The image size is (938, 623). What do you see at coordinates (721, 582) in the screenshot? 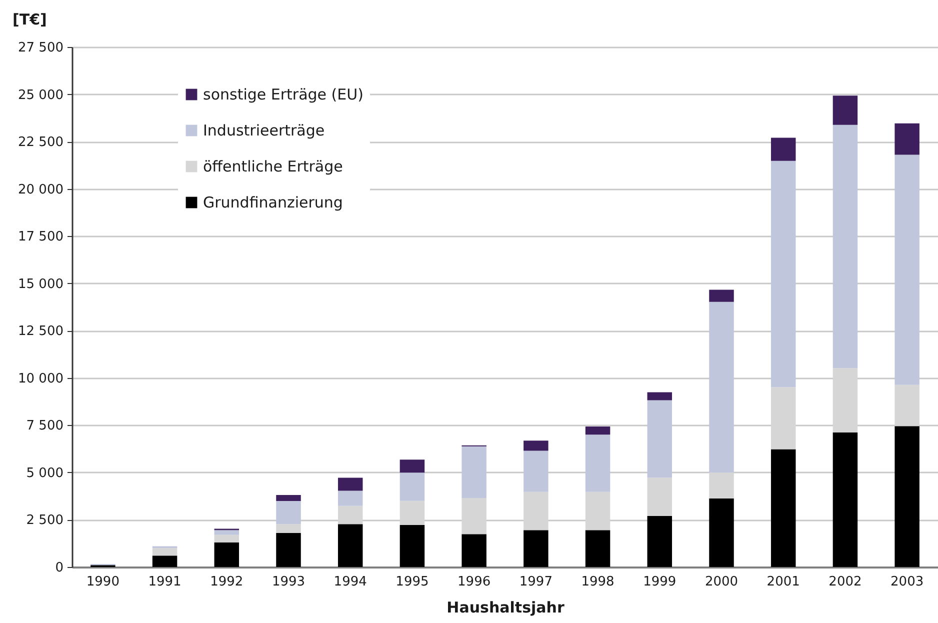
I see `x-tick-label: 2000` at bounding box center [721, 582].